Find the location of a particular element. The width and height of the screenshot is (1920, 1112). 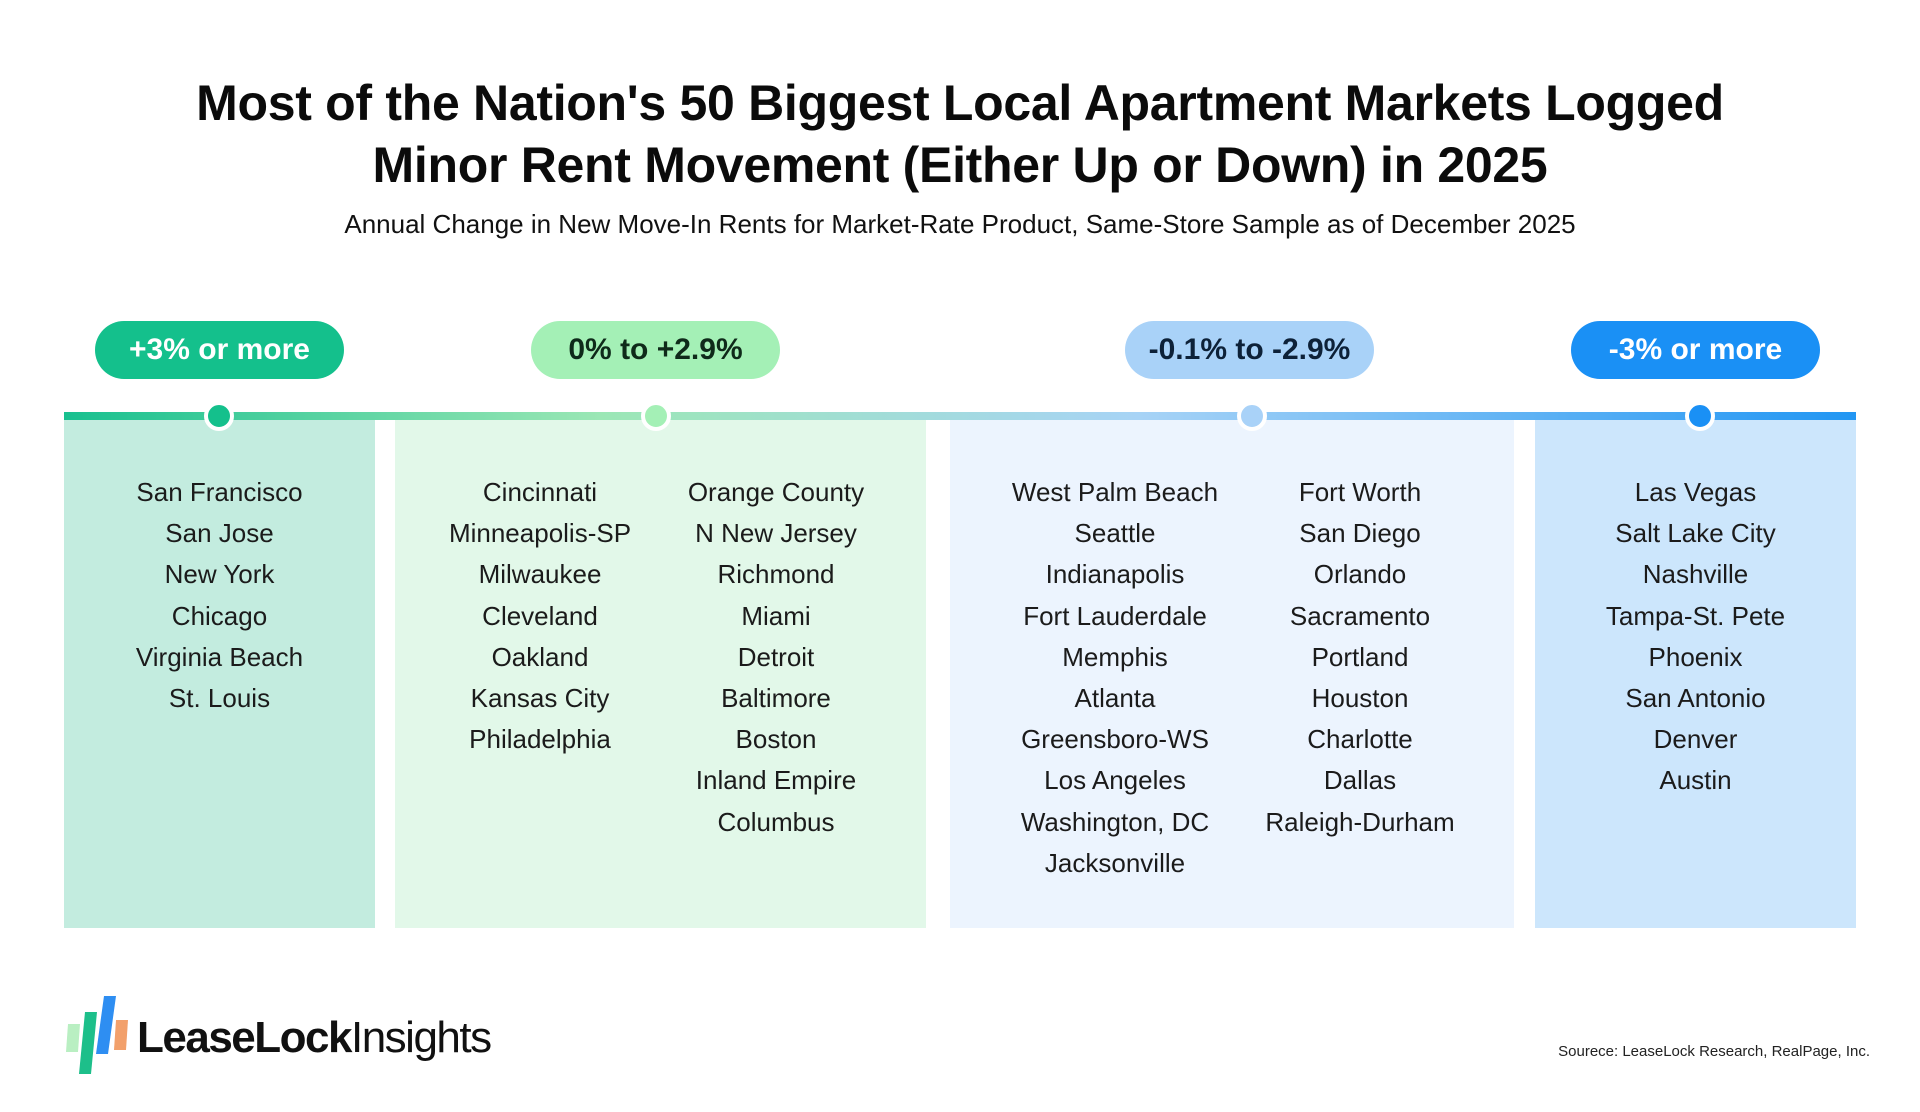

city-item: Jacksonville is located at coordinates (1115, 862).